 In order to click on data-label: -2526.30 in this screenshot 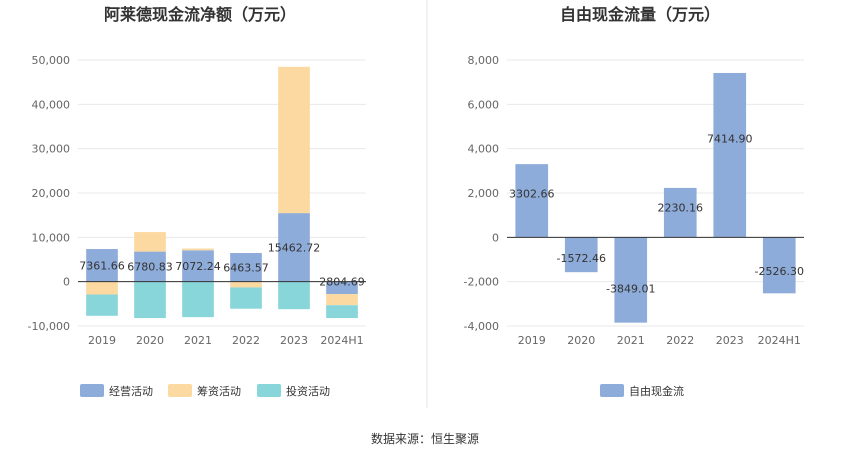, I will do `click(779, 271)`.